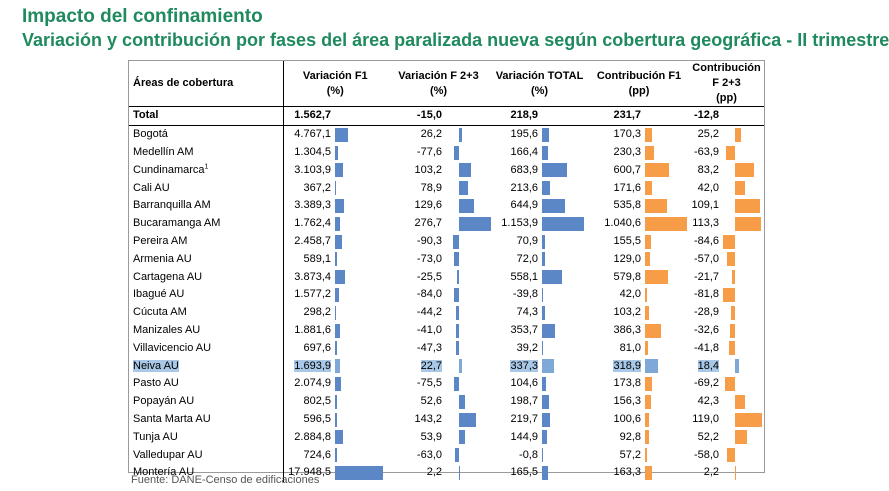 This screenshot has width=889, height=491. What do you see at coordinates (525, 294) in the screenshot?
I see `cell-value-v3: -39,8` at bounding box center [525, 294].